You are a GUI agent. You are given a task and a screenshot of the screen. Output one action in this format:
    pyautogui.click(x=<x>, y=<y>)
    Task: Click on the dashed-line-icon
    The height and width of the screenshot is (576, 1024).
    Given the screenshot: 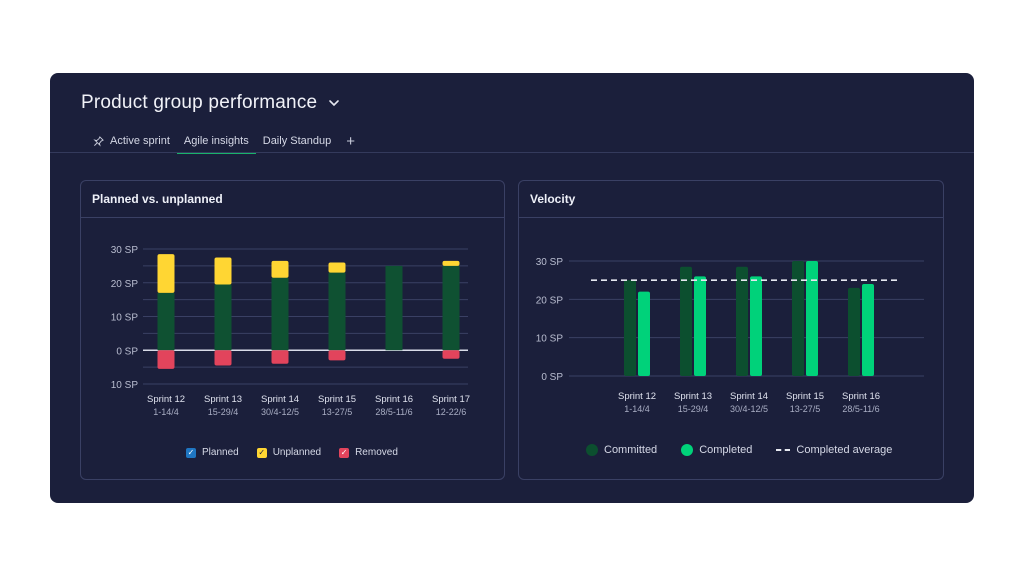 What is the action you would take?
    pyautogui.click(x=783, y=450)
    